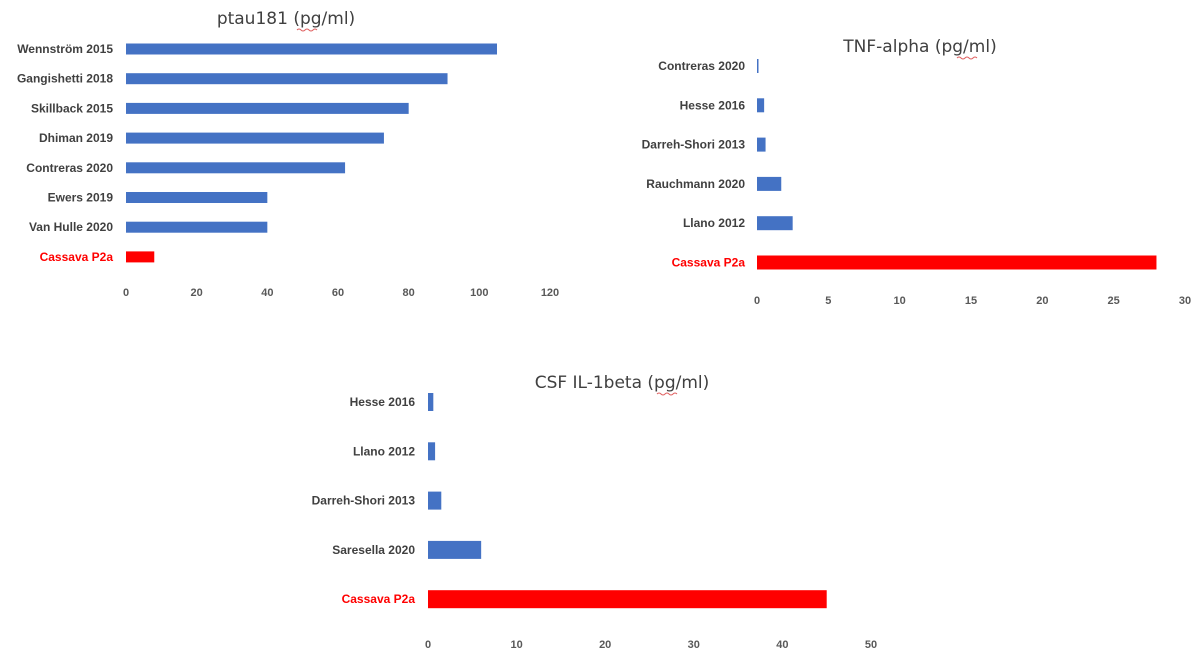  I want to click on chart-title: CSF IL-1beta (pg/ml), so click(622, 383).